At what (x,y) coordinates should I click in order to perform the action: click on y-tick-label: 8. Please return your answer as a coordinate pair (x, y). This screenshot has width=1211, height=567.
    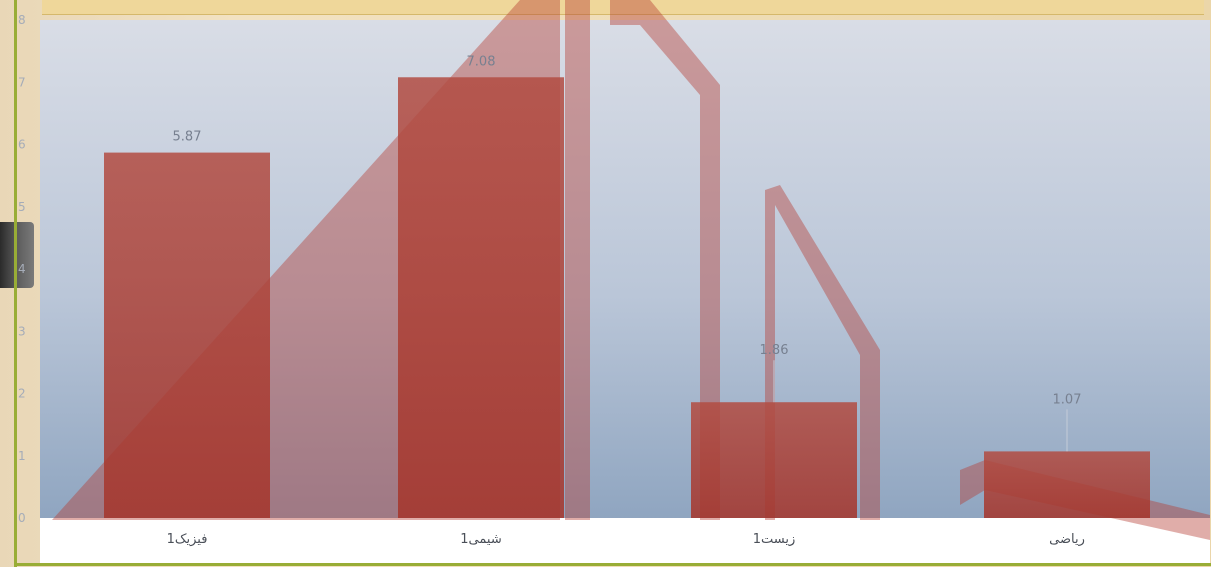
    Looking at the image, I should click on (22, 20).